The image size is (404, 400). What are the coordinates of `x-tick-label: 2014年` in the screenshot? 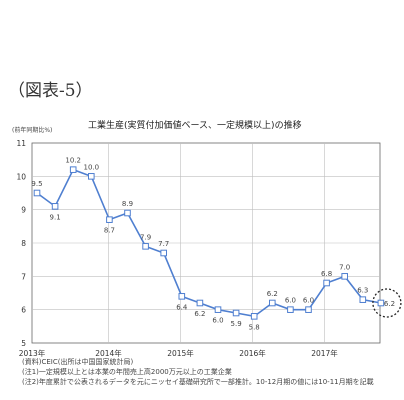 It's located at (108, 353).